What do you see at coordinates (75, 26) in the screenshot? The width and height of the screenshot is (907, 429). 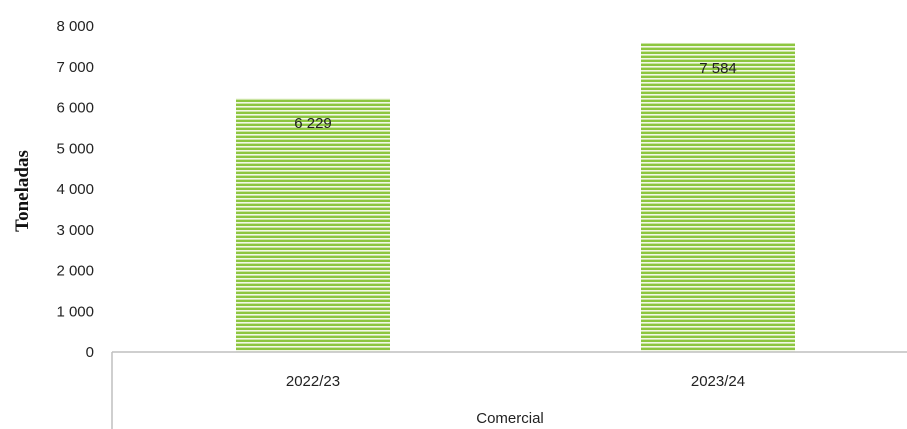 I see `y-tick-label: 8 000` at bounding box center [75, 26].